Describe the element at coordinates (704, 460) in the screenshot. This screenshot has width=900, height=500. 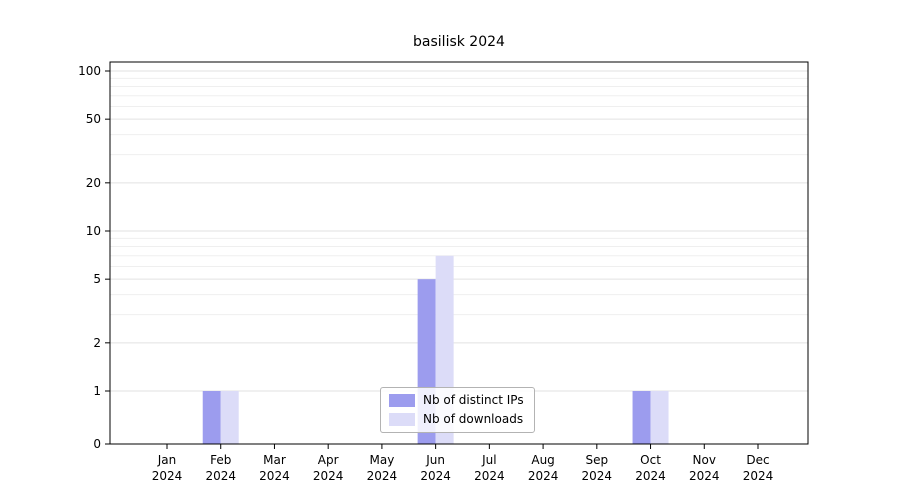
I see `x-tick-label-month: Nov` at that location.